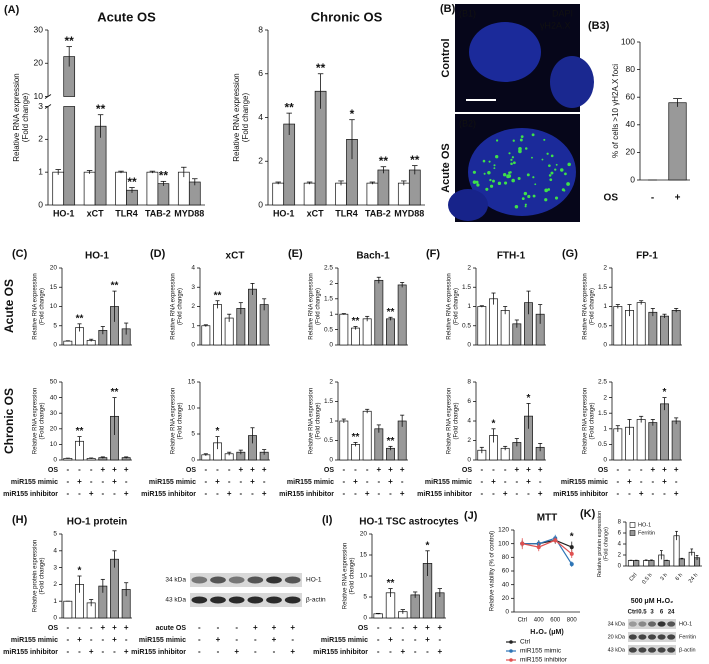 The width and height of the screenshot is (709, 664). What do you see at coordinates (20, 520) in the screenshot?
I see `panel-label: (H)` at bounding box center [20, 520].